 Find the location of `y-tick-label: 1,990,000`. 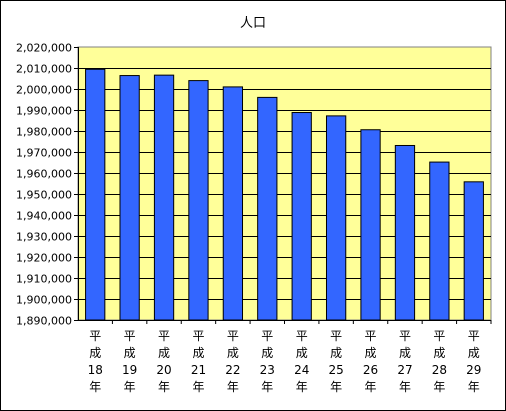

y-tick-label: 1,990,000 is located at coordinates (44, 111).